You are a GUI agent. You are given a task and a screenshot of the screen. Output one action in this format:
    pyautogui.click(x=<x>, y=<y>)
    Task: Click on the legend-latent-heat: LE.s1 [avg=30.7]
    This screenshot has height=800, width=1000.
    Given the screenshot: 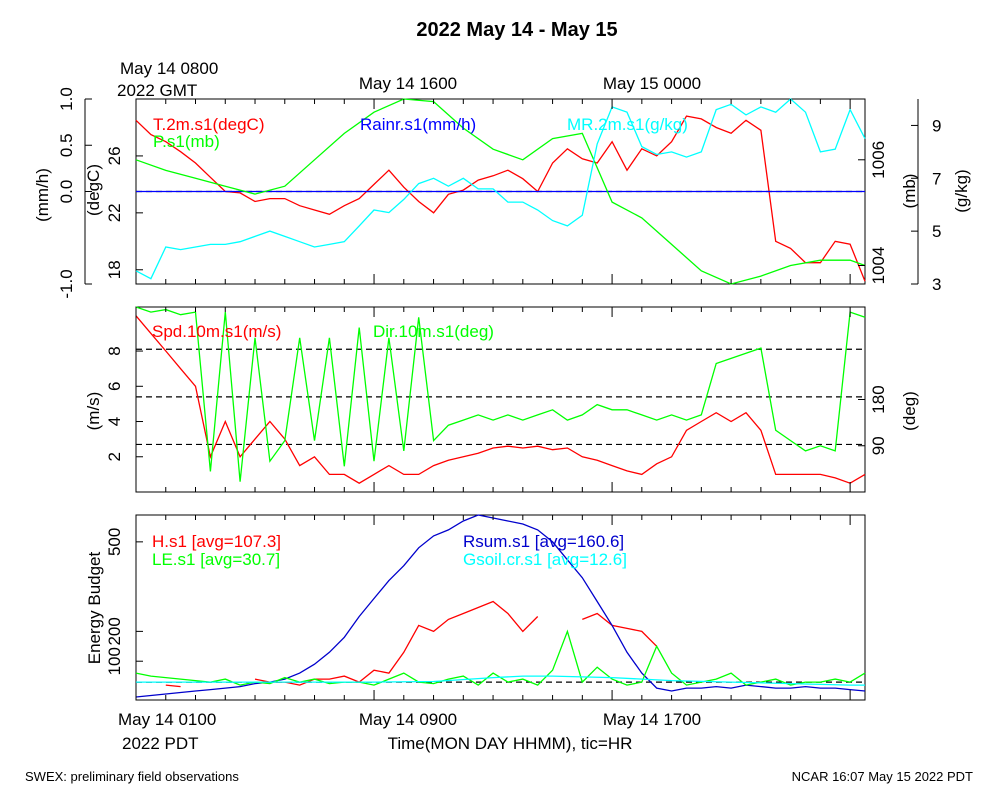 What is the action you would take?
    pyautogui.click(x=216, y=559)
    